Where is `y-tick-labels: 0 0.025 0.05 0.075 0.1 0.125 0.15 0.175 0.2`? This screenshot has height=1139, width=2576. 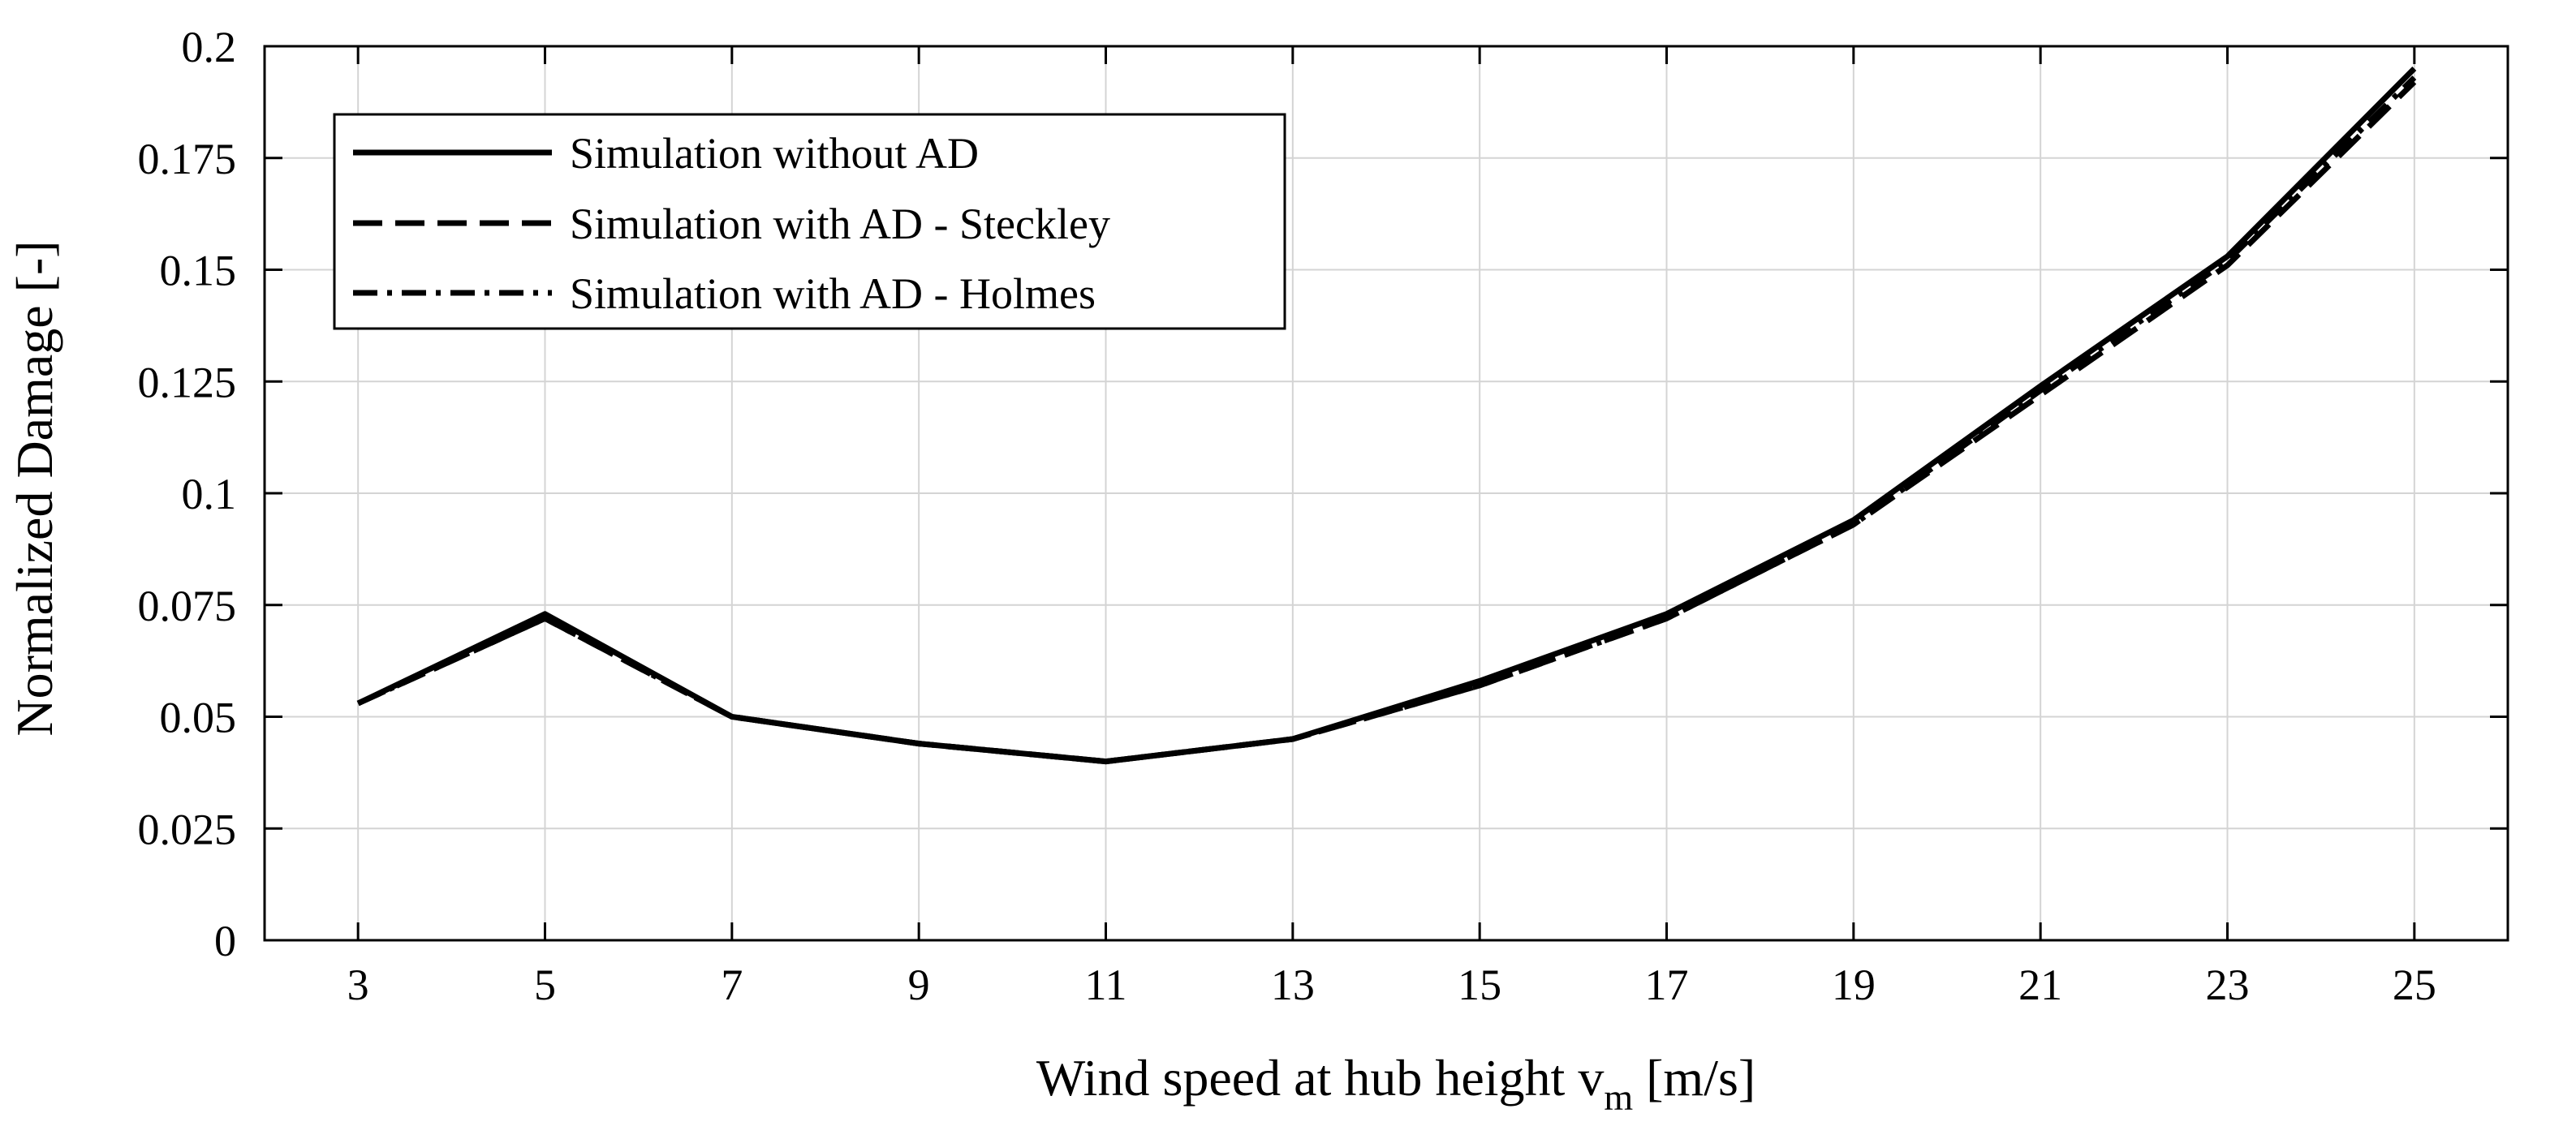
y-tick-labels: 0 0.025 0.05 0.075 0.1 0.125 0.15 0.175 0.2 is located at coordinates (188, 494).